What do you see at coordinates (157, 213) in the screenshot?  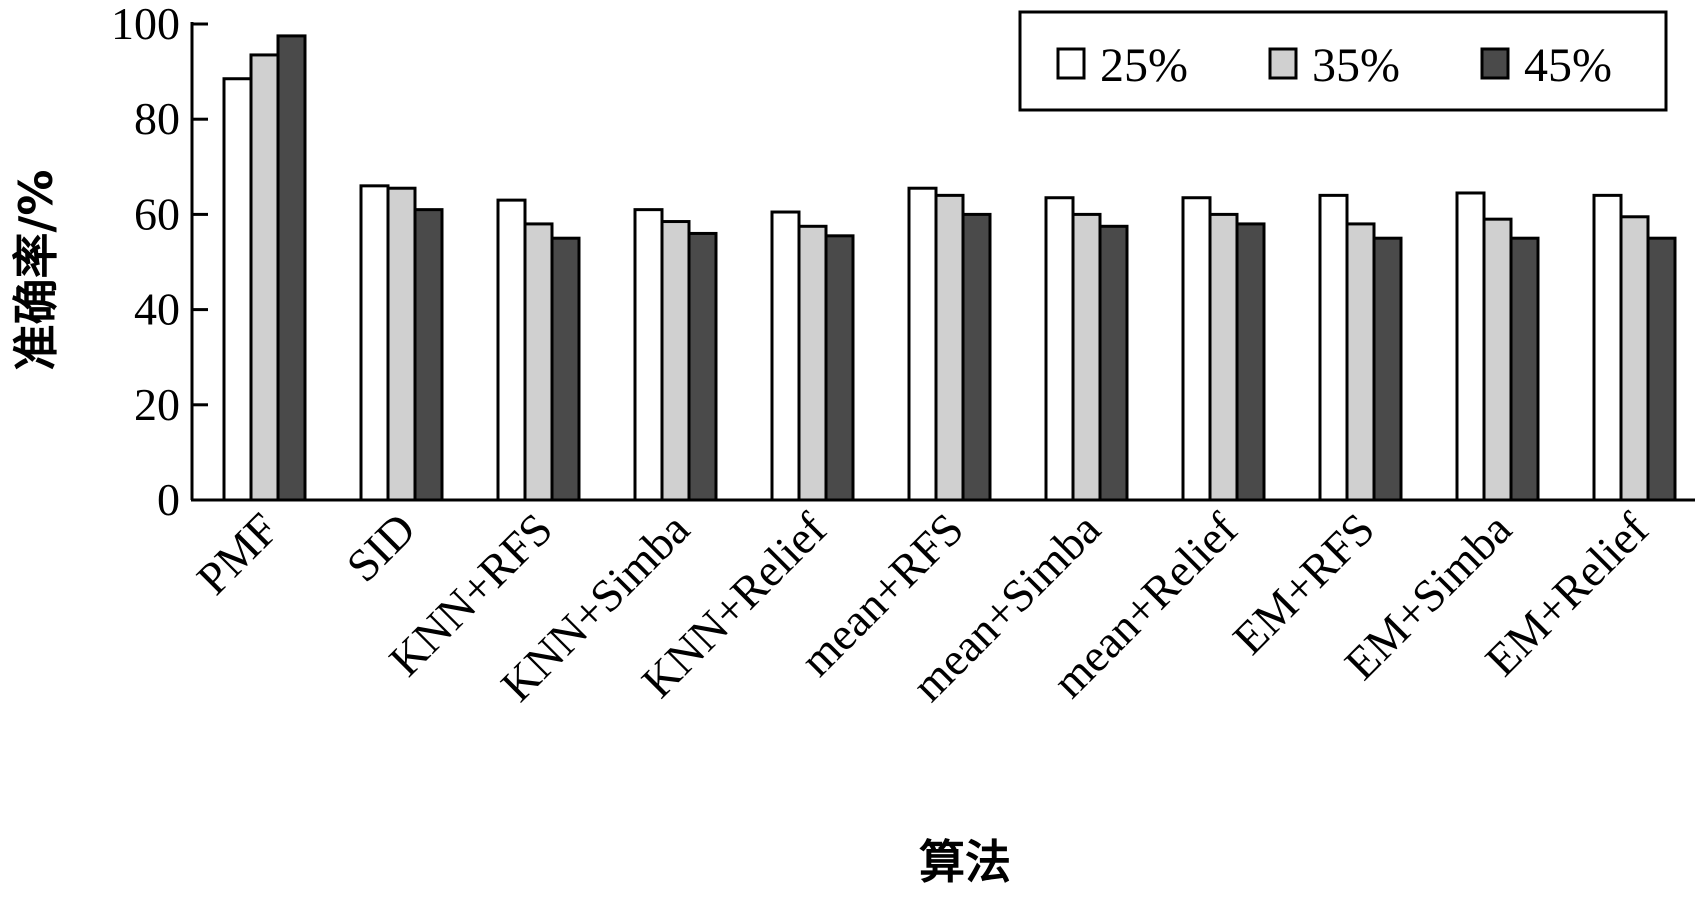 I see `y-tick-label: 60` at bounding box center [157, 213].